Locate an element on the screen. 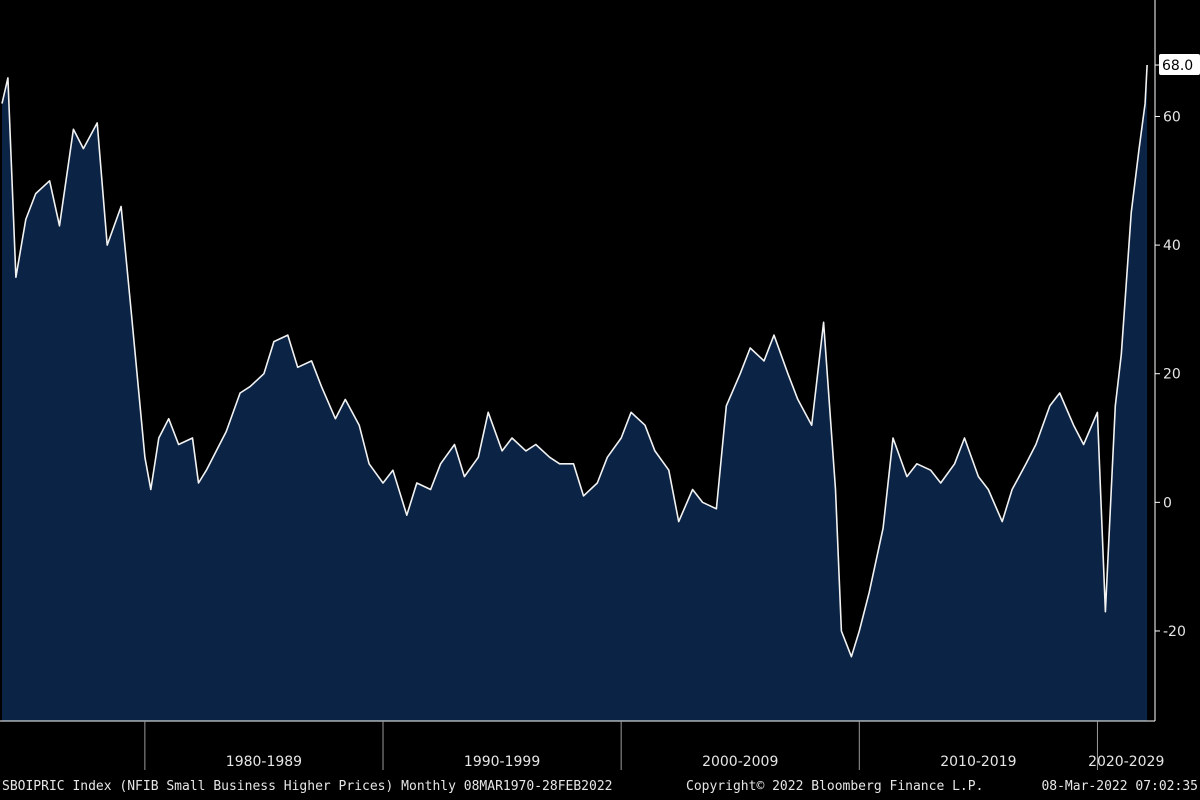  last-value-box is located at coordinates (1179, 65).